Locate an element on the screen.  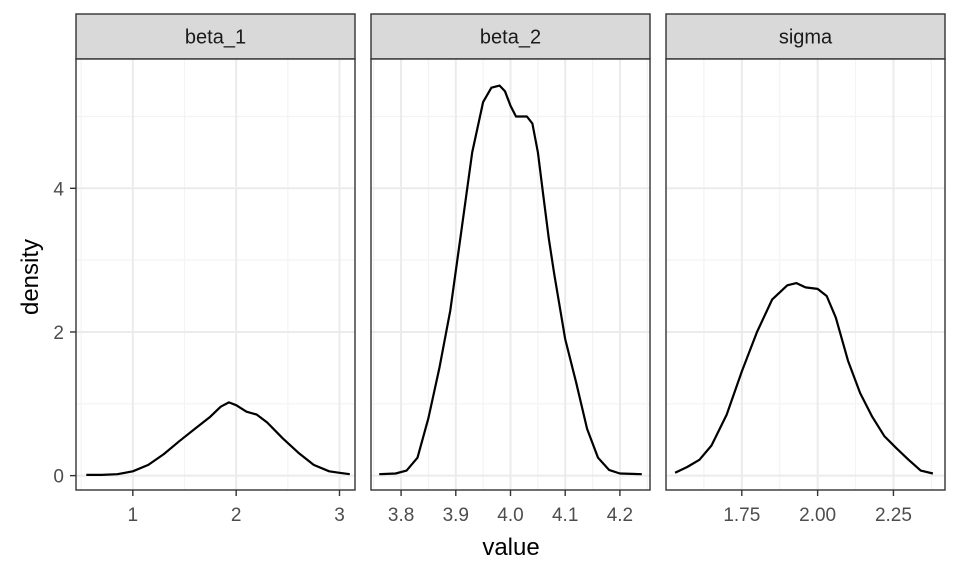
x-axis-title: value is located at coordinates (510, 547).